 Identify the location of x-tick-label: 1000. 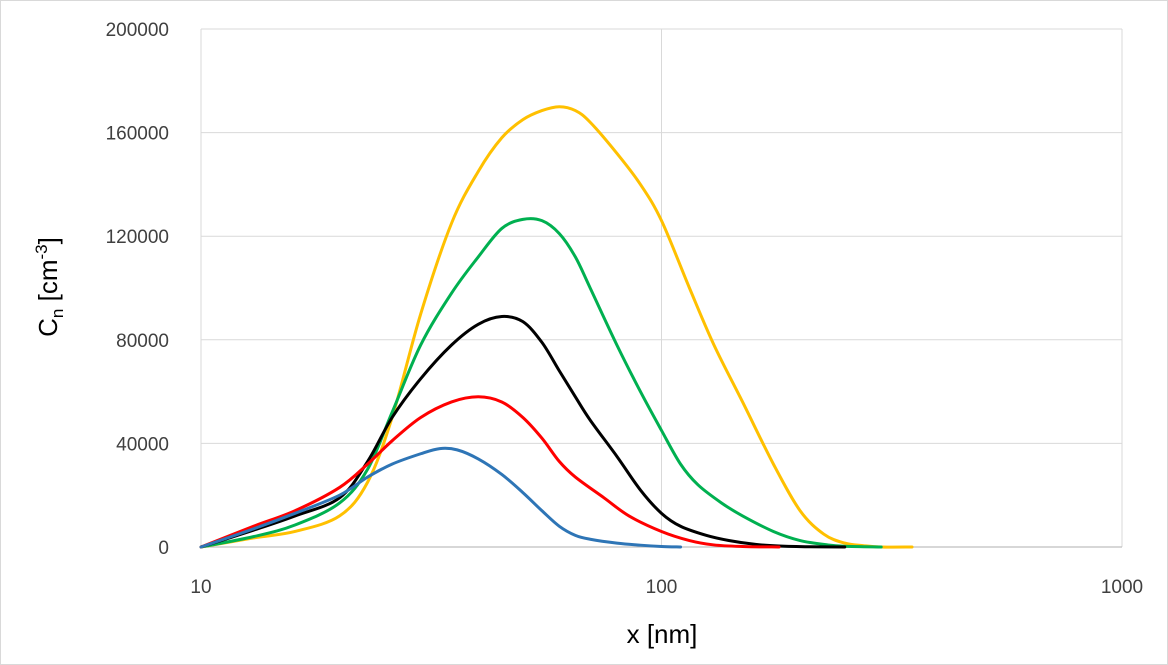
(1122, 587).